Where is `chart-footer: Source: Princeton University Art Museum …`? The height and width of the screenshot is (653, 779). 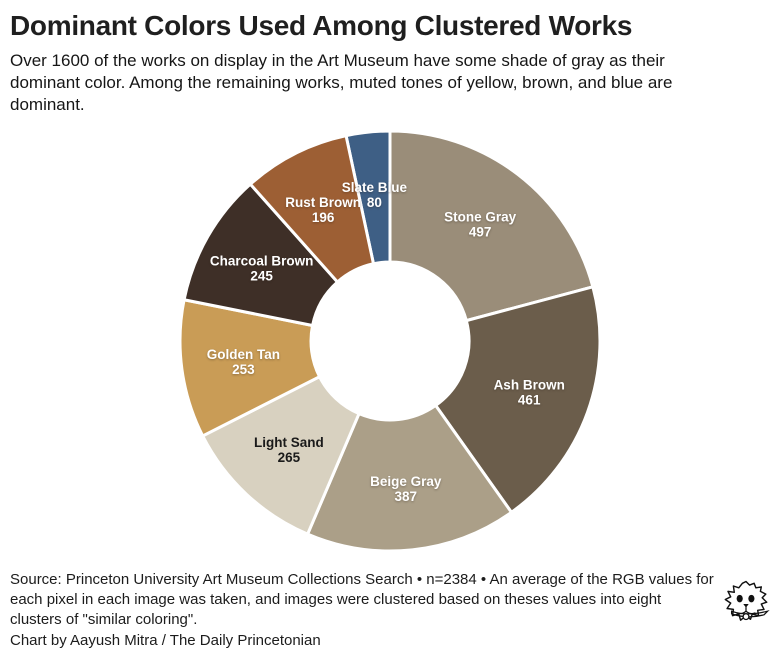
chart-footer: Source: Princeton University Art Museum … is located at coordinates (362, 610).